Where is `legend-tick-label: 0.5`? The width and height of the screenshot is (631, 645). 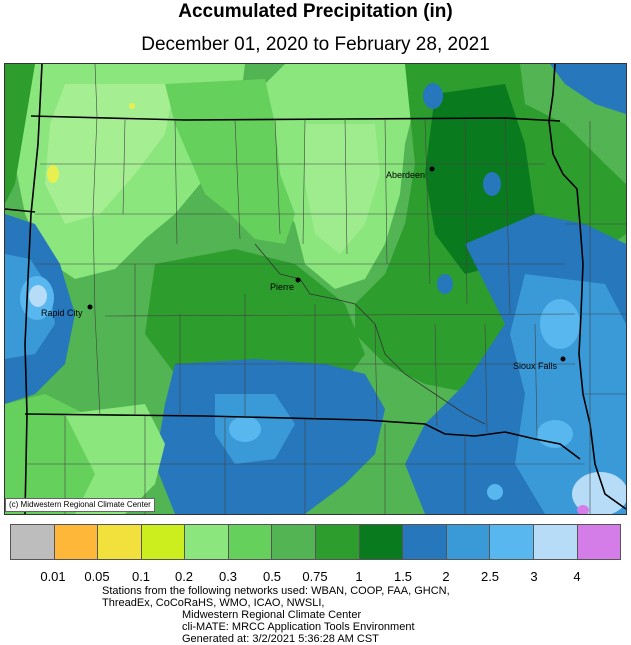 legend-tick-label: 0.5 is located at coordinates (272, 576).